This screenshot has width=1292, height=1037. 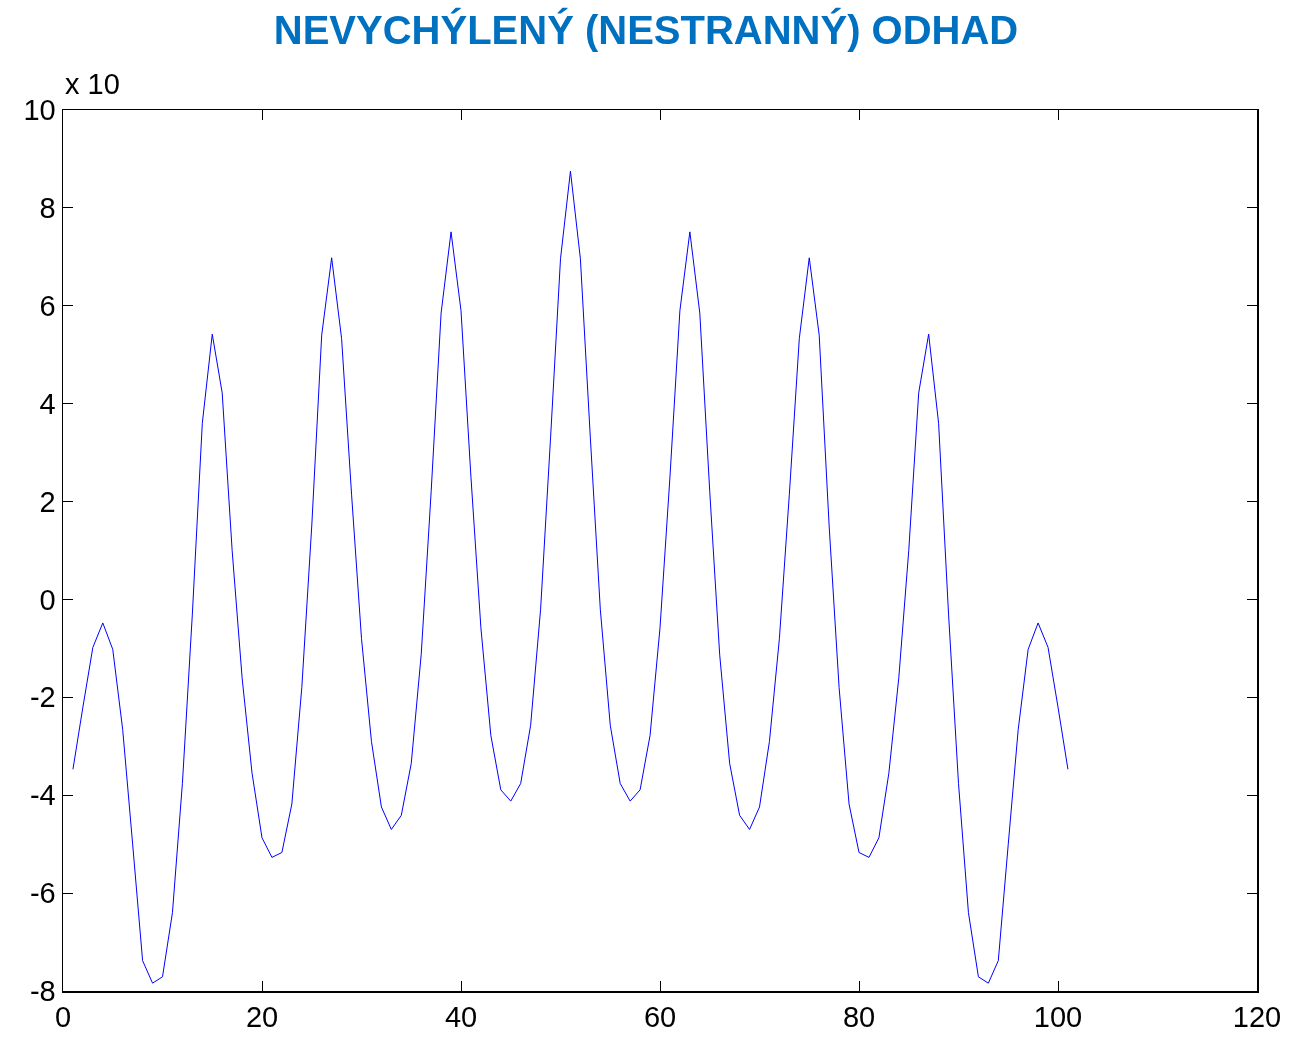 I want to click on x-tick-label: 60, so click(x=660, y=1017).